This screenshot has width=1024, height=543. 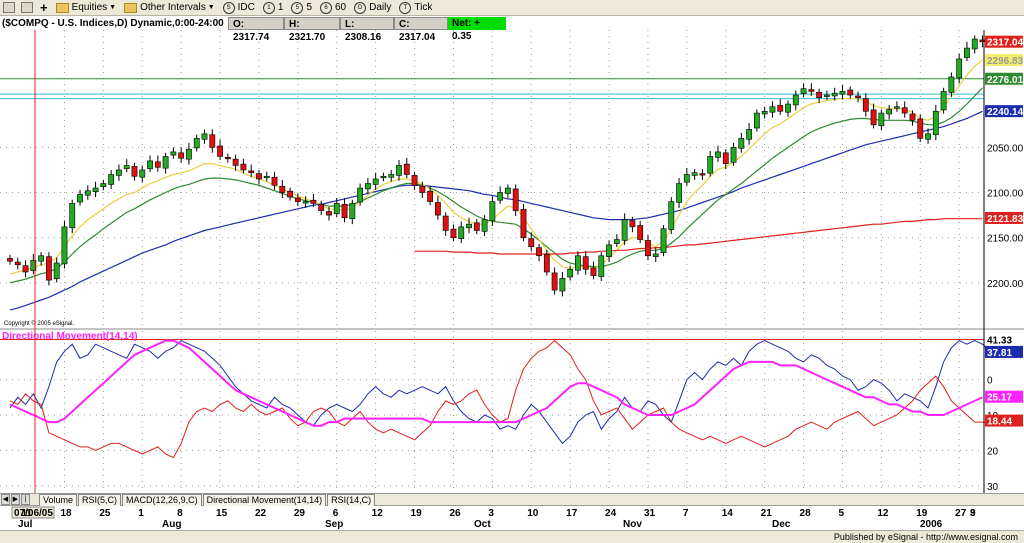 I want to click on other-intervals-label: Other Intervals, so click(x=173, y=7).